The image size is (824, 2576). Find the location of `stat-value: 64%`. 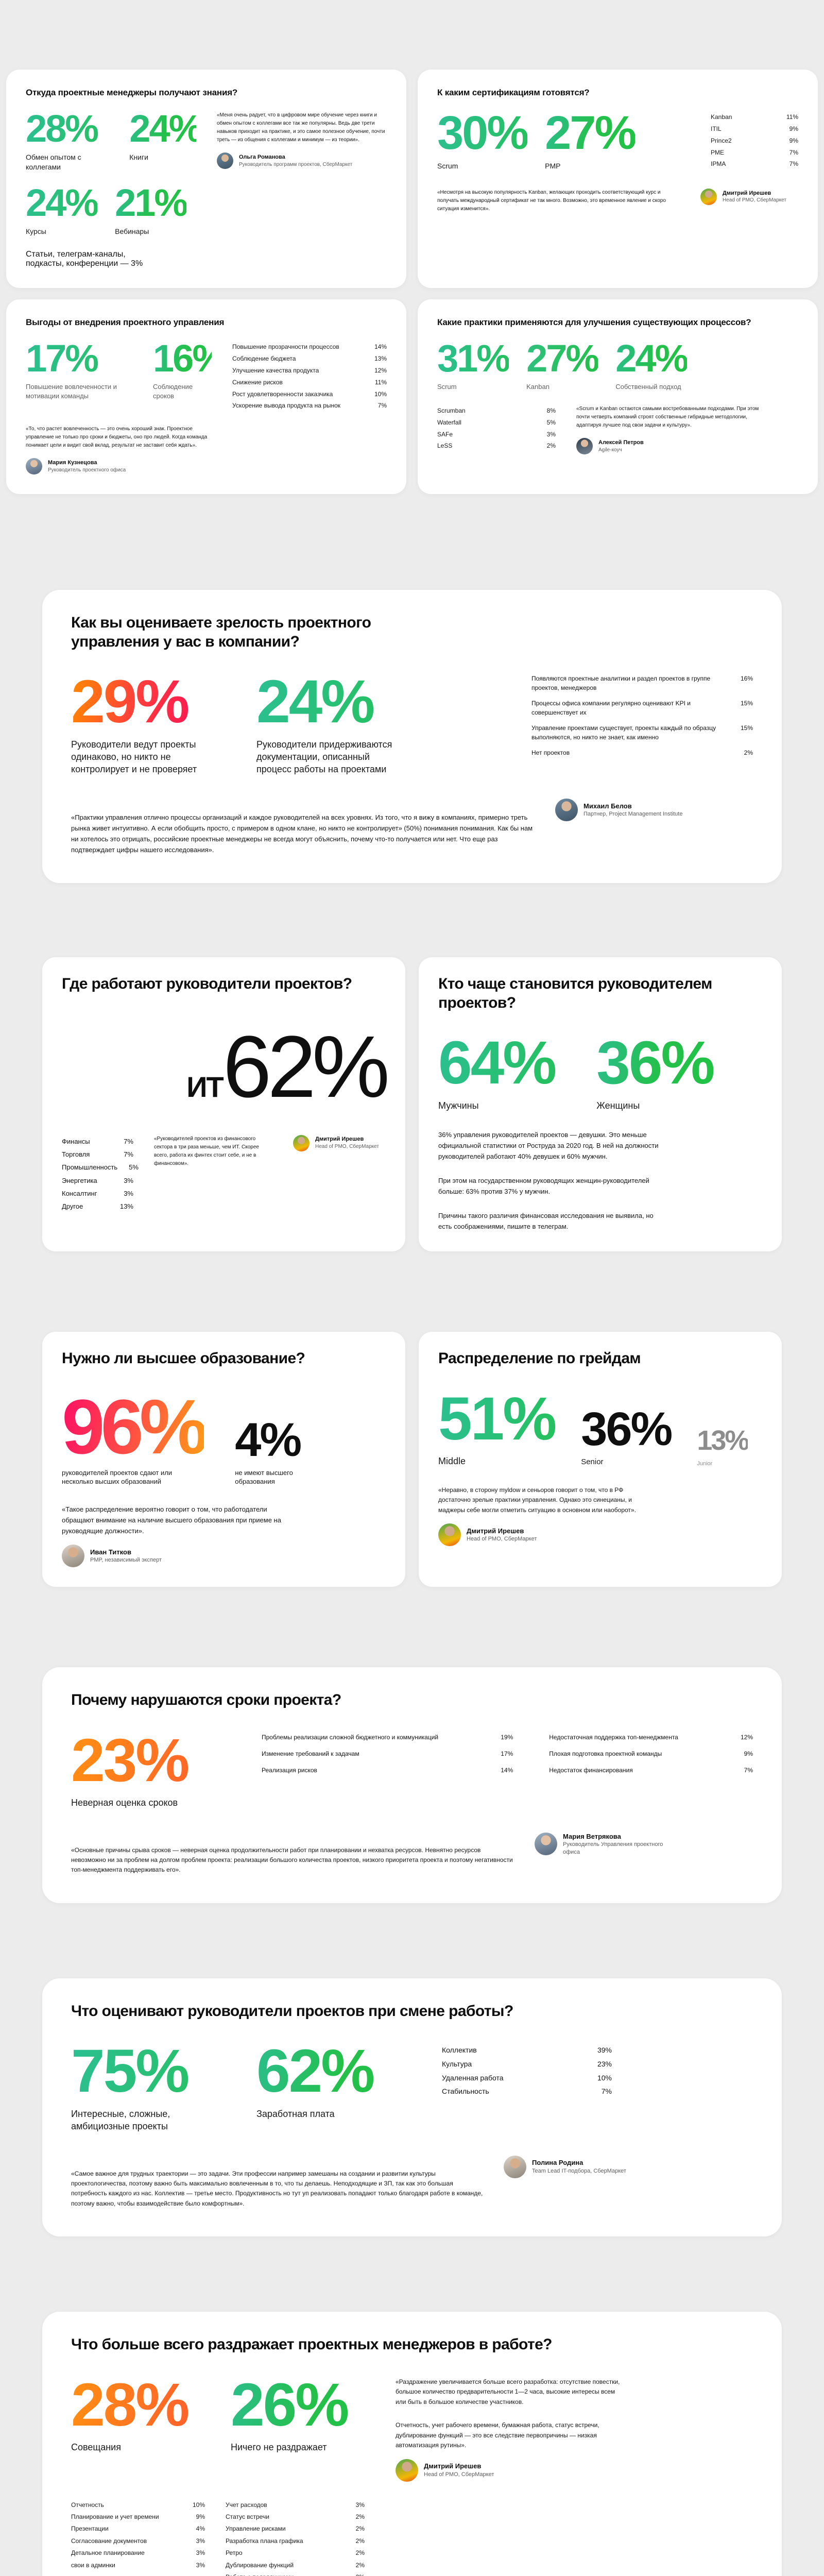

stat-value: 64% is located at coordinates (497, 1063).